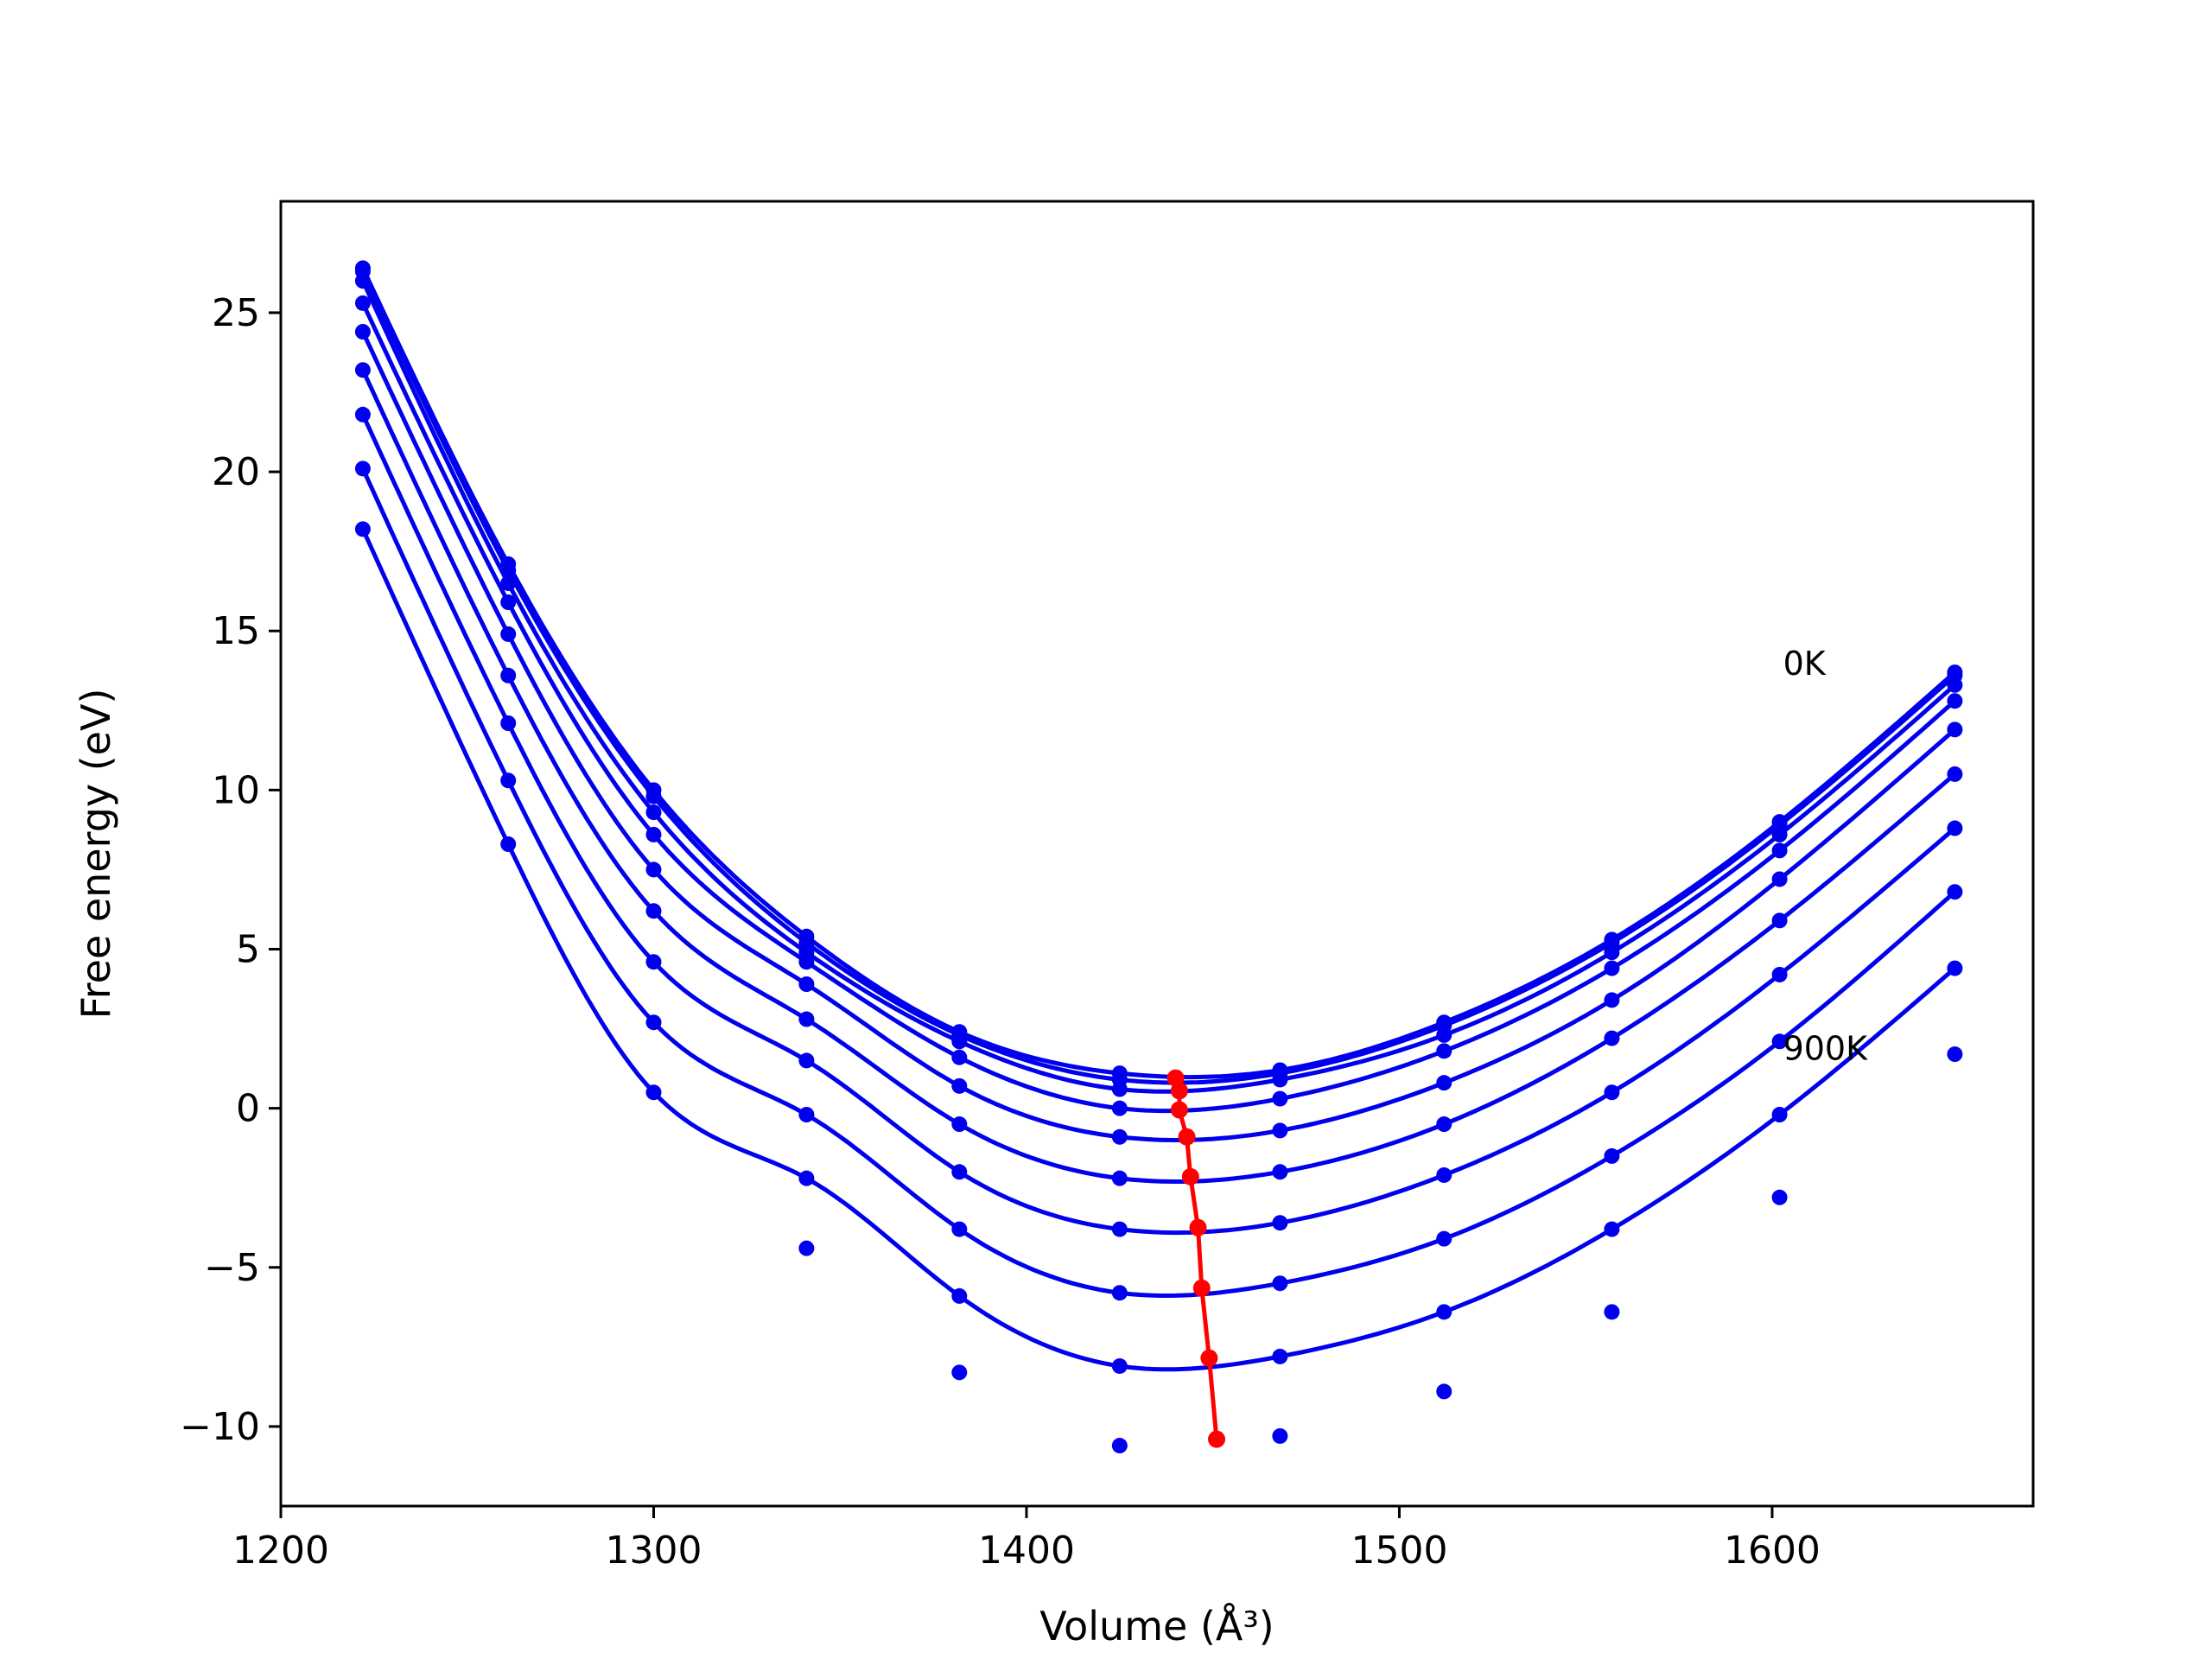 The image size is (2212, 1659). What do you see at coordinates (1399, 1551) in the screenshot?
I see `x-tick-label: 1500` at bounding box center [1399, 1551].